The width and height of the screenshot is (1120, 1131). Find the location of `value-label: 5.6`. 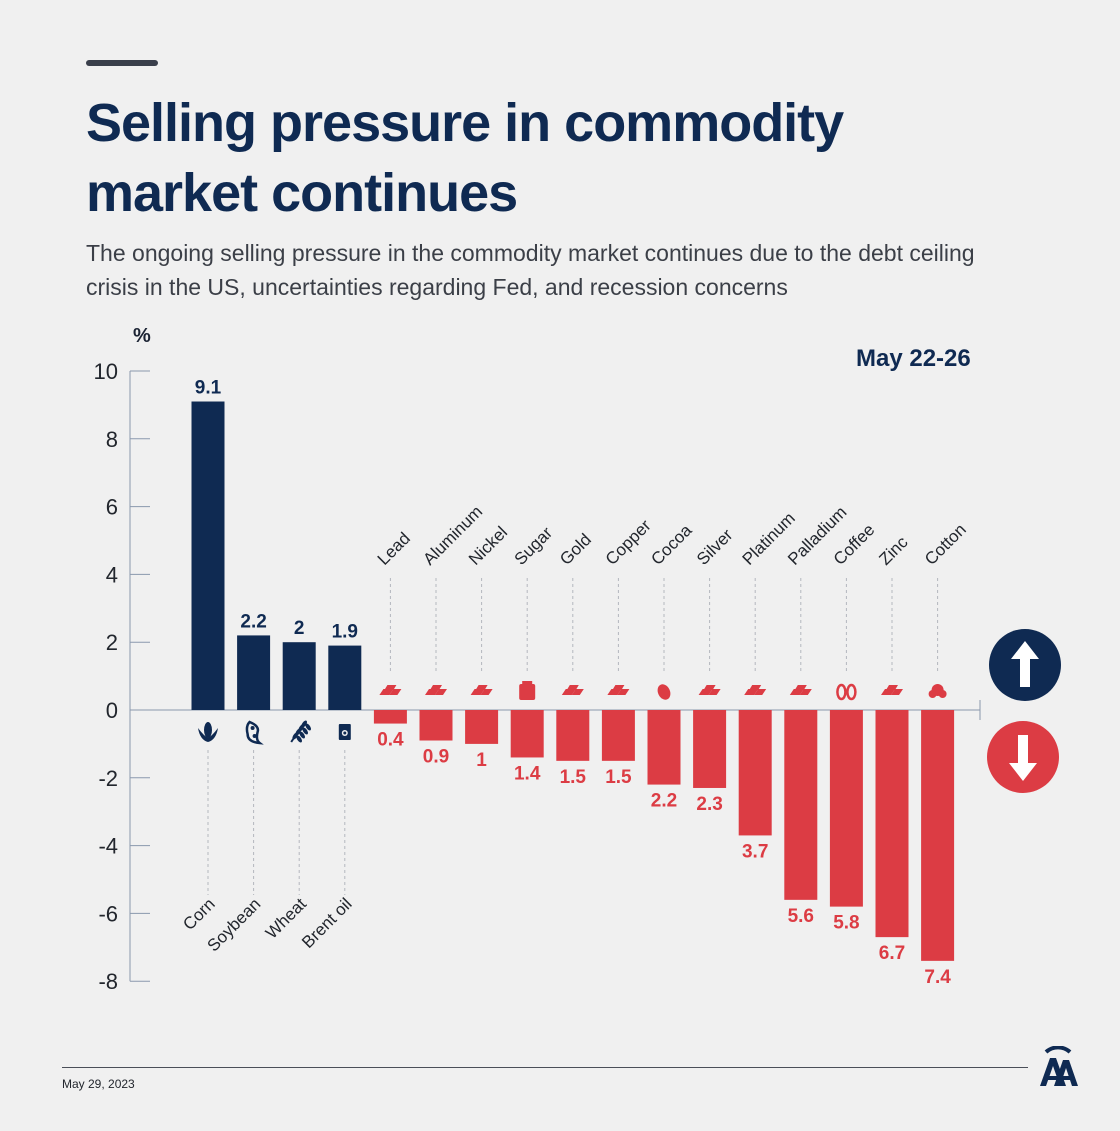

value-label: 5.6 is located at coordinates (801, 916).